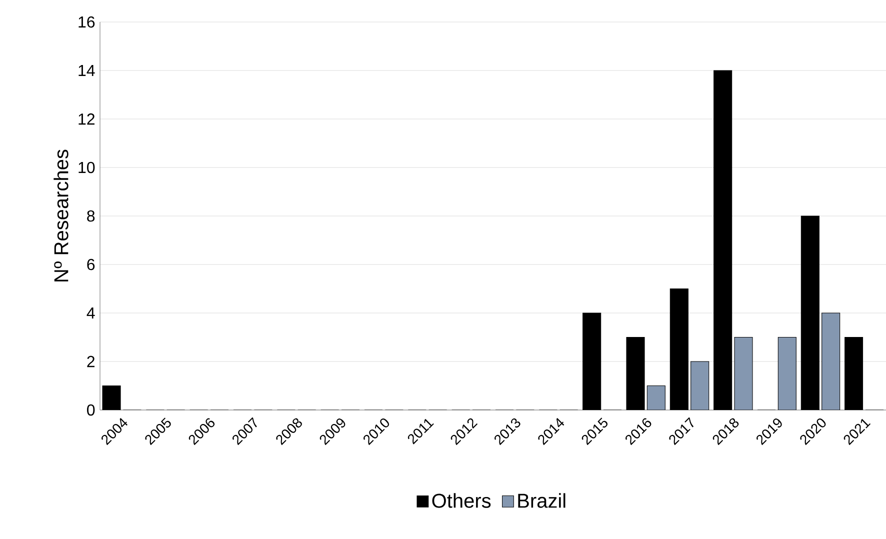 The image size is (886, 539). I want to click on y-tick-label: 12, so click(86, 119).